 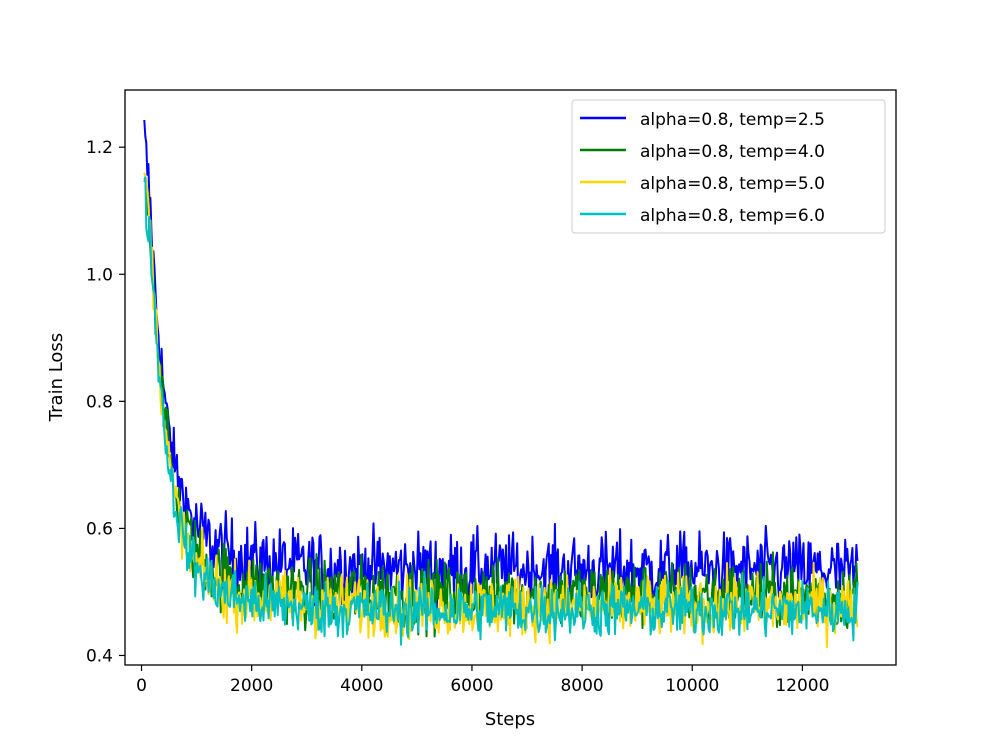 I want to click on x-tick-label: 4000, so click(x=361, y=686).